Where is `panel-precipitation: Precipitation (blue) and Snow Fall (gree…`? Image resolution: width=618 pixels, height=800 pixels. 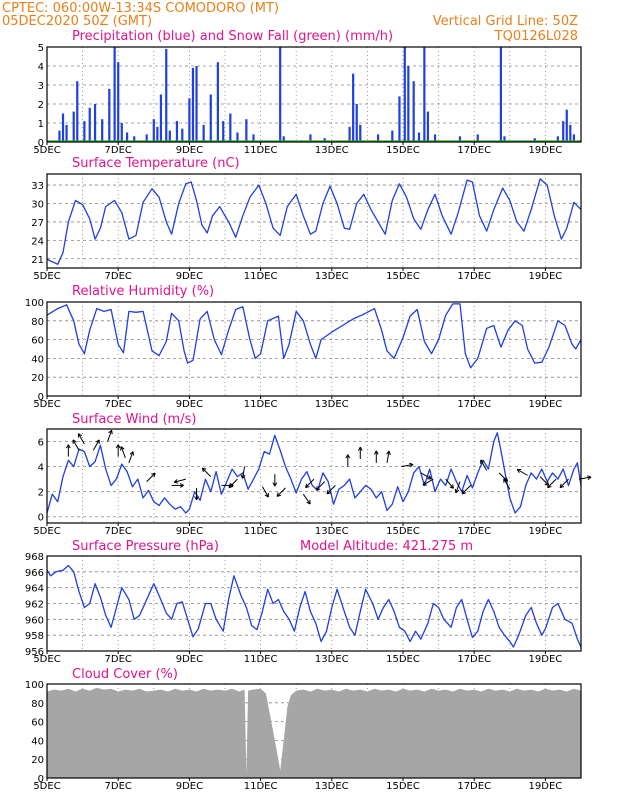
panel-precipitation: Precipitation (blue) and Snow Fall (gree… is located at coordinates (307, 92).